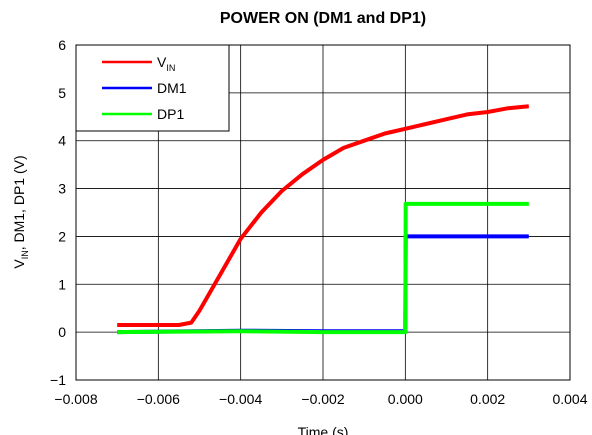 This screenshot has height=435, width=592. I want to click on legend-box, so click(152, 88).